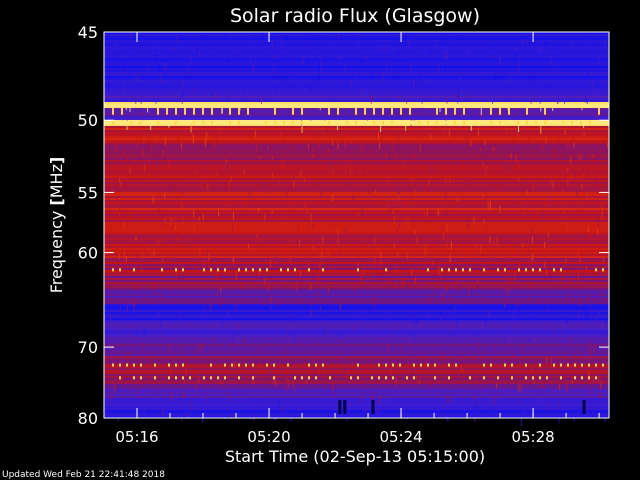 The image size is (640, 480). What do you see at coordinates (56, 160) in the screenshot?
I see `y-axis-label-bracket-close: ]` at bounding box center [56, 160].